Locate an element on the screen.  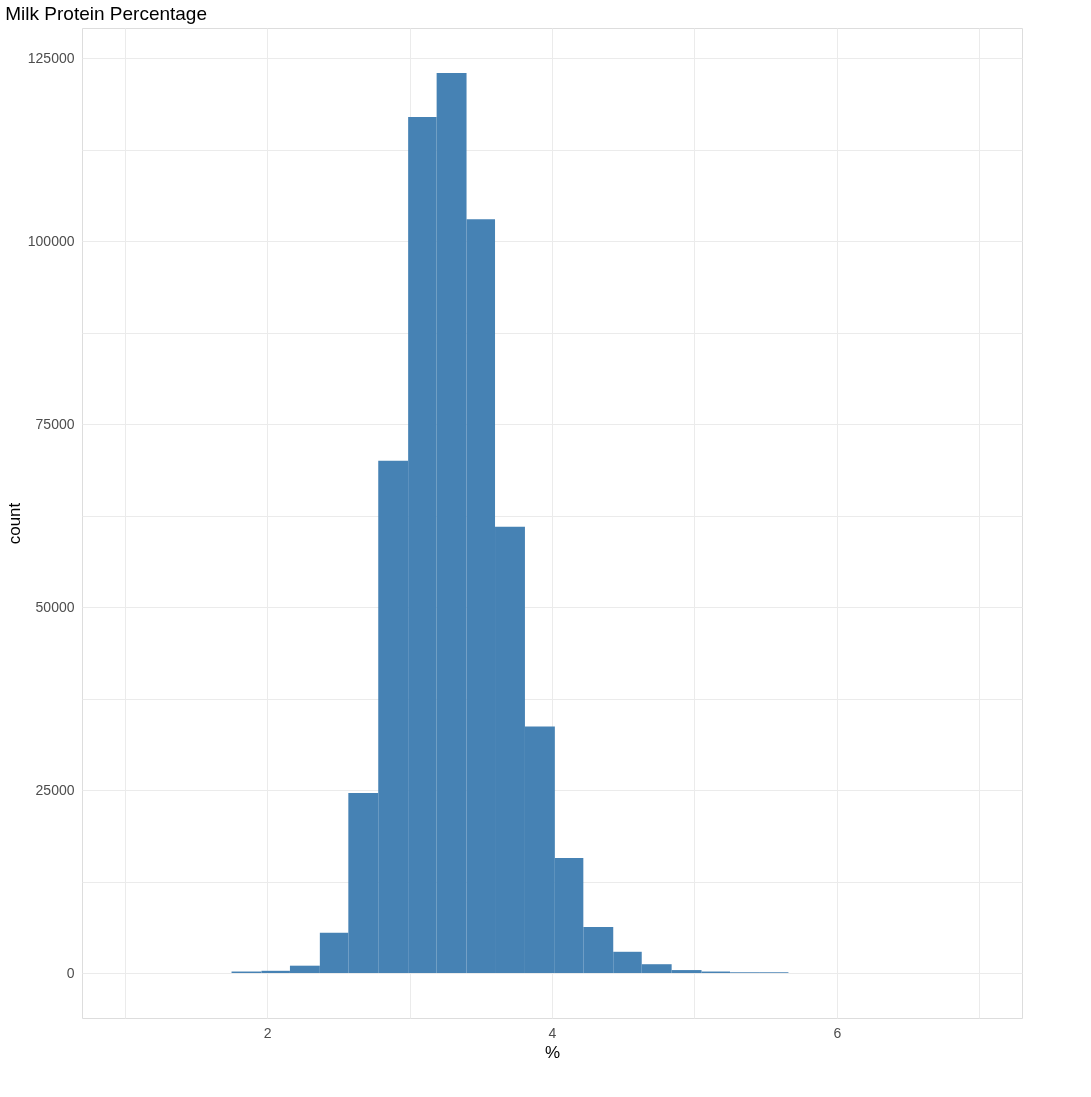
x-axis-title: % is located at coordinates (552, 1052).